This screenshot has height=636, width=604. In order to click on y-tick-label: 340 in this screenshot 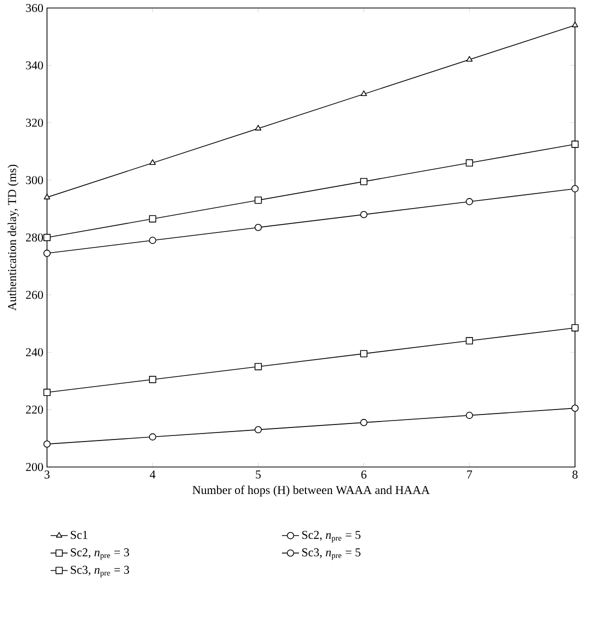, I will do `click(35, 65)`.